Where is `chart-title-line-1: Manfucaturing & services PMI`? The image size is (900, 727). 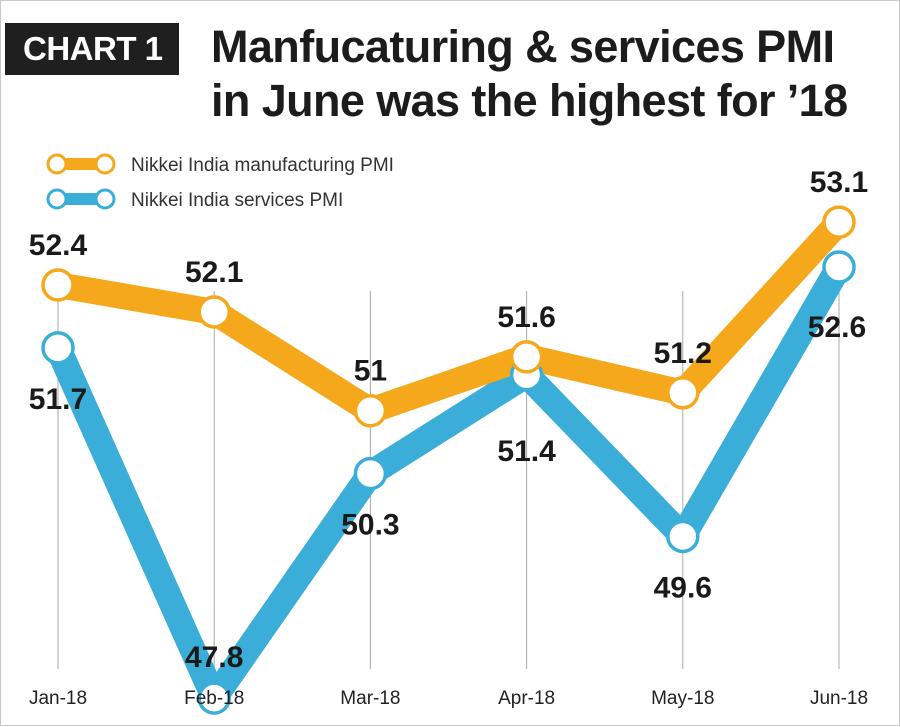
chart-title-line-1: Manfucaturing & services PMI is located at coordinates (523, 46).